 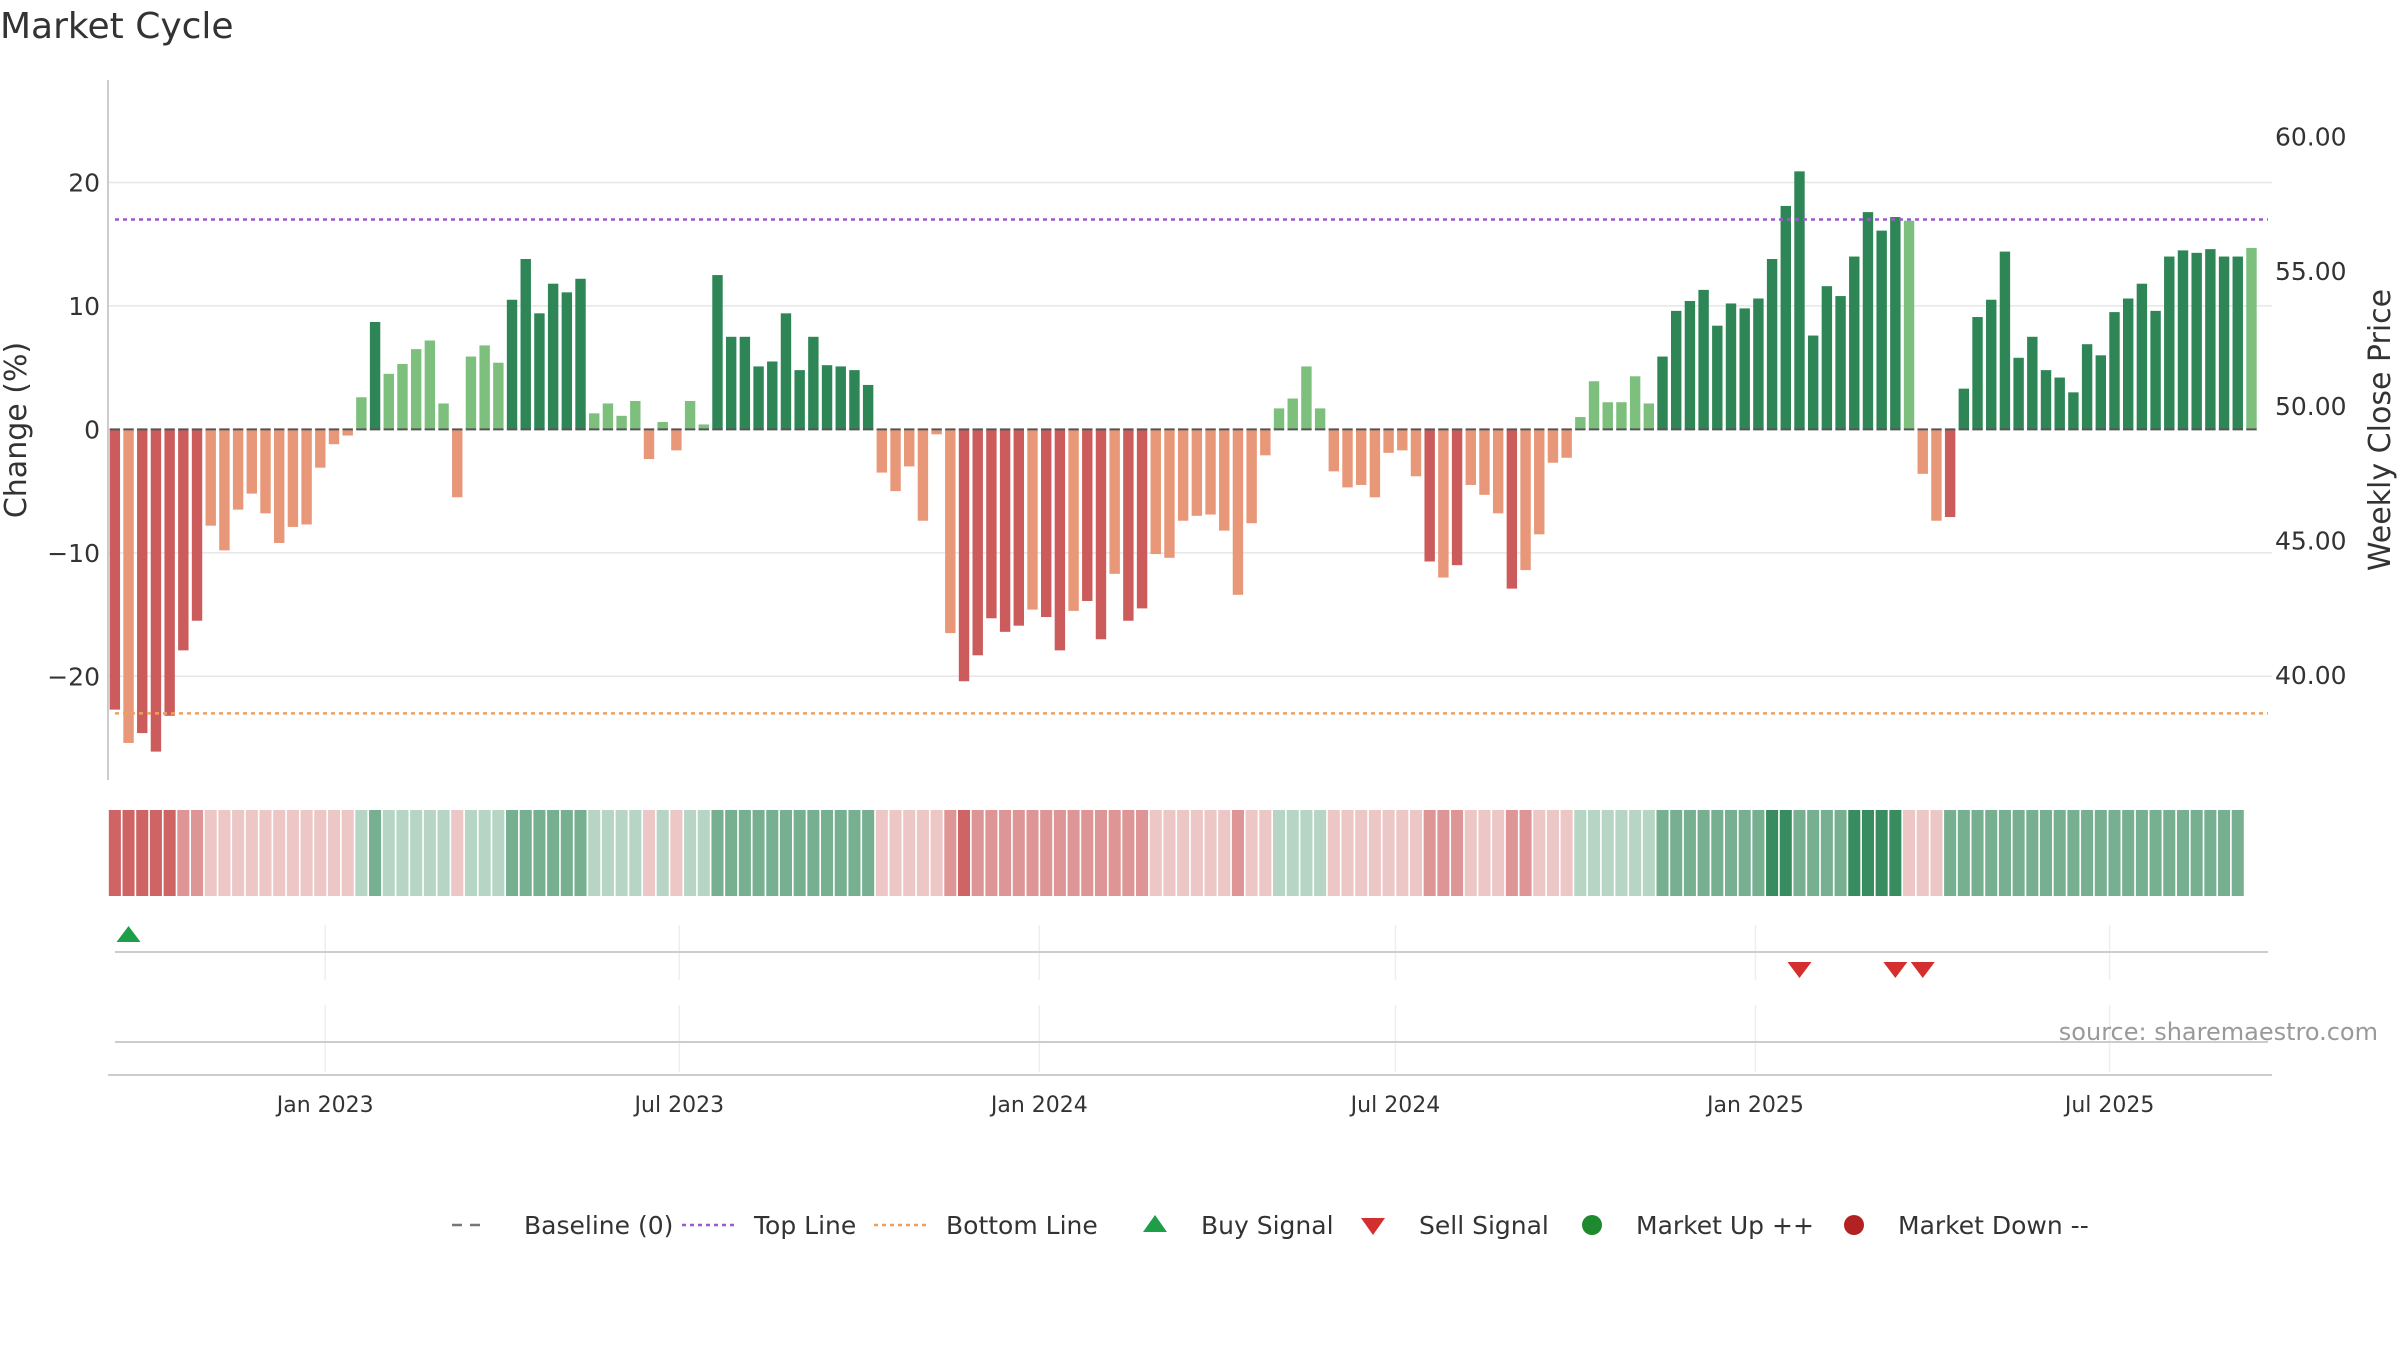 What do you see at coordinates (562, 1225) in the screenshot?
I see `legend-item-baseline: Baseline (0)` at bounding box center [562, 1225].